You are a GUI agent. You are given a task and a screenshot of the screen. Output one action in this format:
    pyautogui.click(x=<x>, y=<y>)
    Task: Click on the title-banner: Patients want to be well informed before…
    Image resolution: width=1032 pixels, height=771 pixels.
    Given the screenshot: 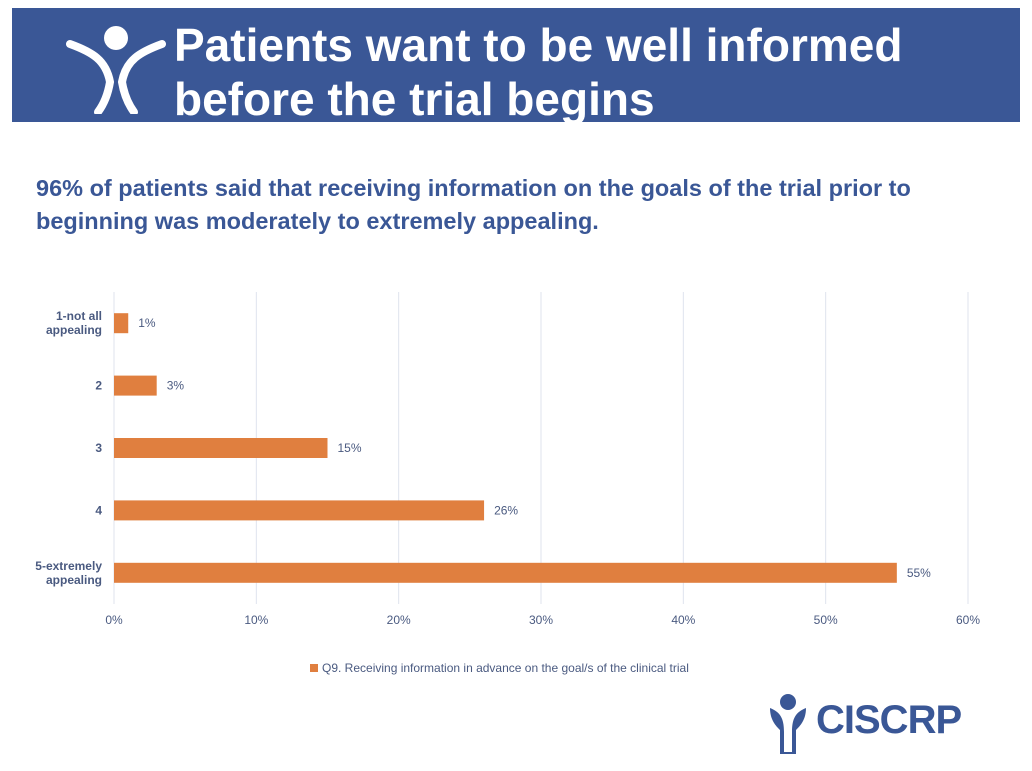 What is the action you would take?
    pyautogui.click(x=516, y=66)
    